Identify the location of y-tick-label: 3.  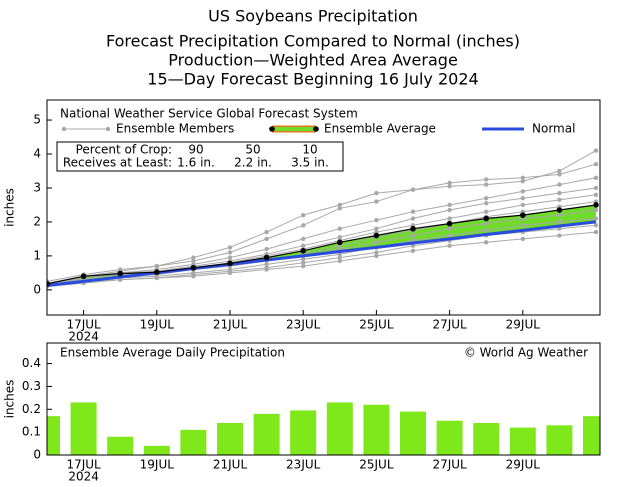
(37, 187).